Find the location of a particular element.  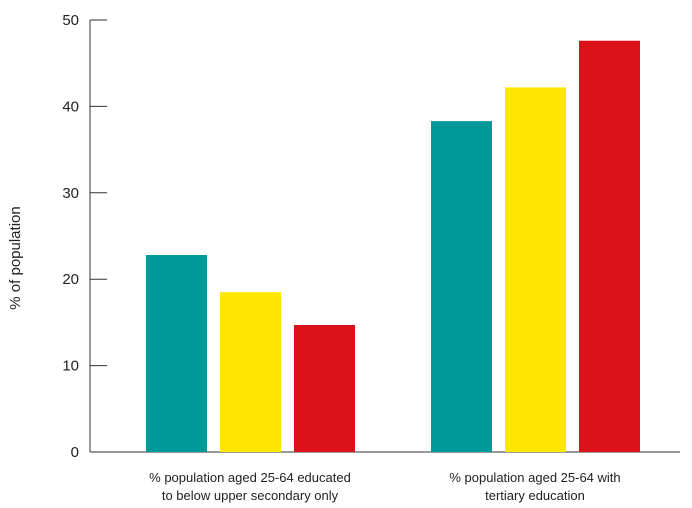

y-tick-label: 30 is located at coordinates (70, 193).